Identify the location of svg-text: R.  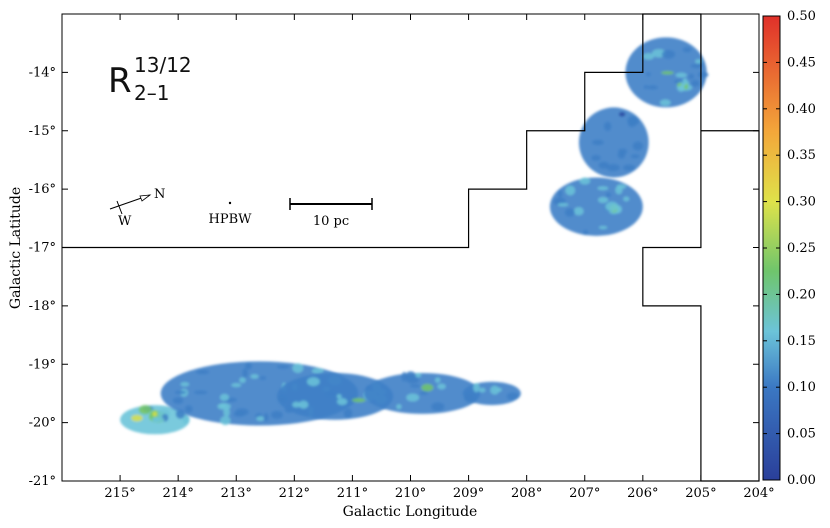
(120, 81).